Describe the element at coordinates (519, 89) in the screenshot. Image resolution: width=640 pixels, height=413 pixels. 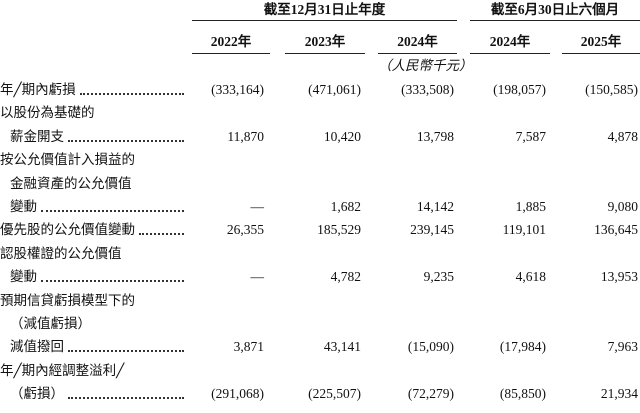
I see `value-cell: (198,057)` at that location.